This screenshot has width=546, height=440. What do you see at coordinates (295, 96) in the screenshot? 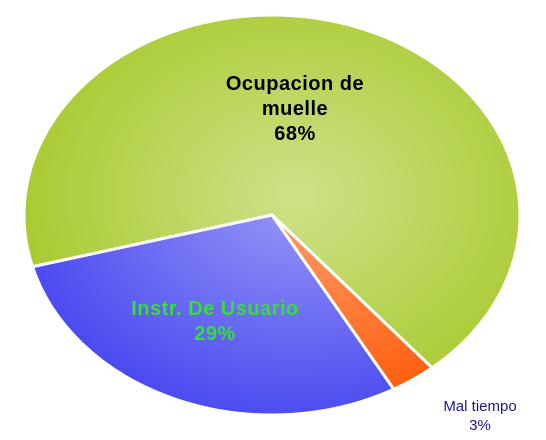
I see `category-label: Ocupacion de muelle` at bounding box center [295, 96].